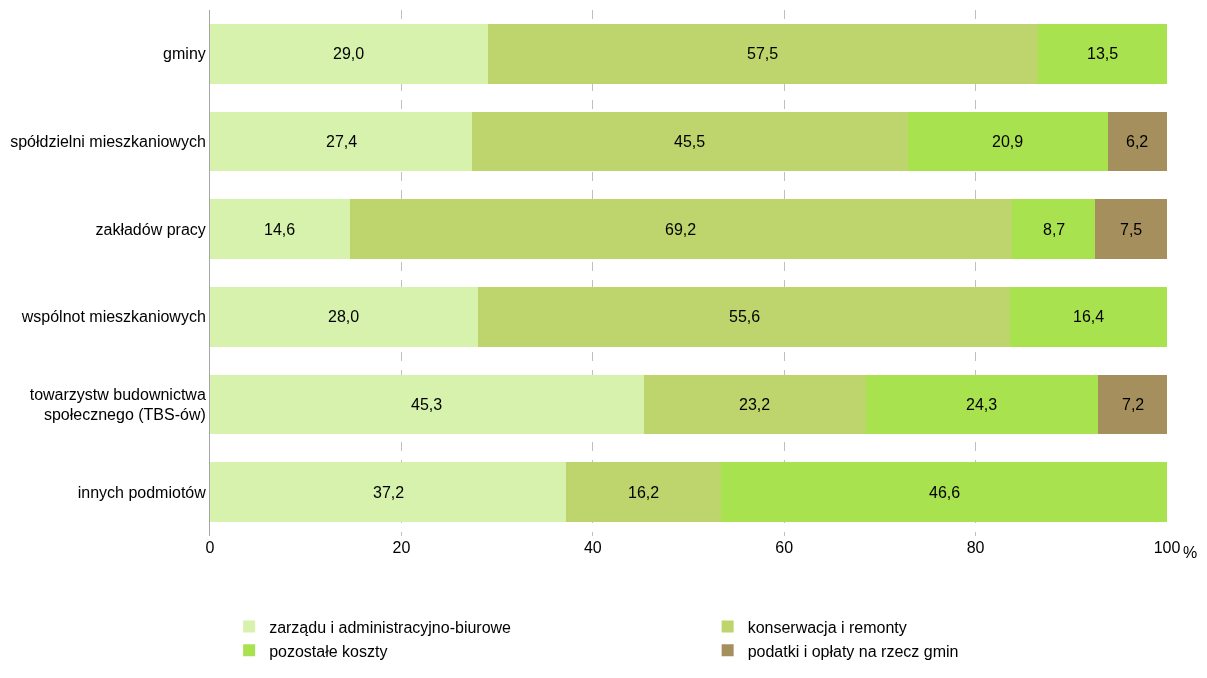 This screenshot has height=678, width=1207. I want to click on data-label: 7,2, so click(1133, 404).